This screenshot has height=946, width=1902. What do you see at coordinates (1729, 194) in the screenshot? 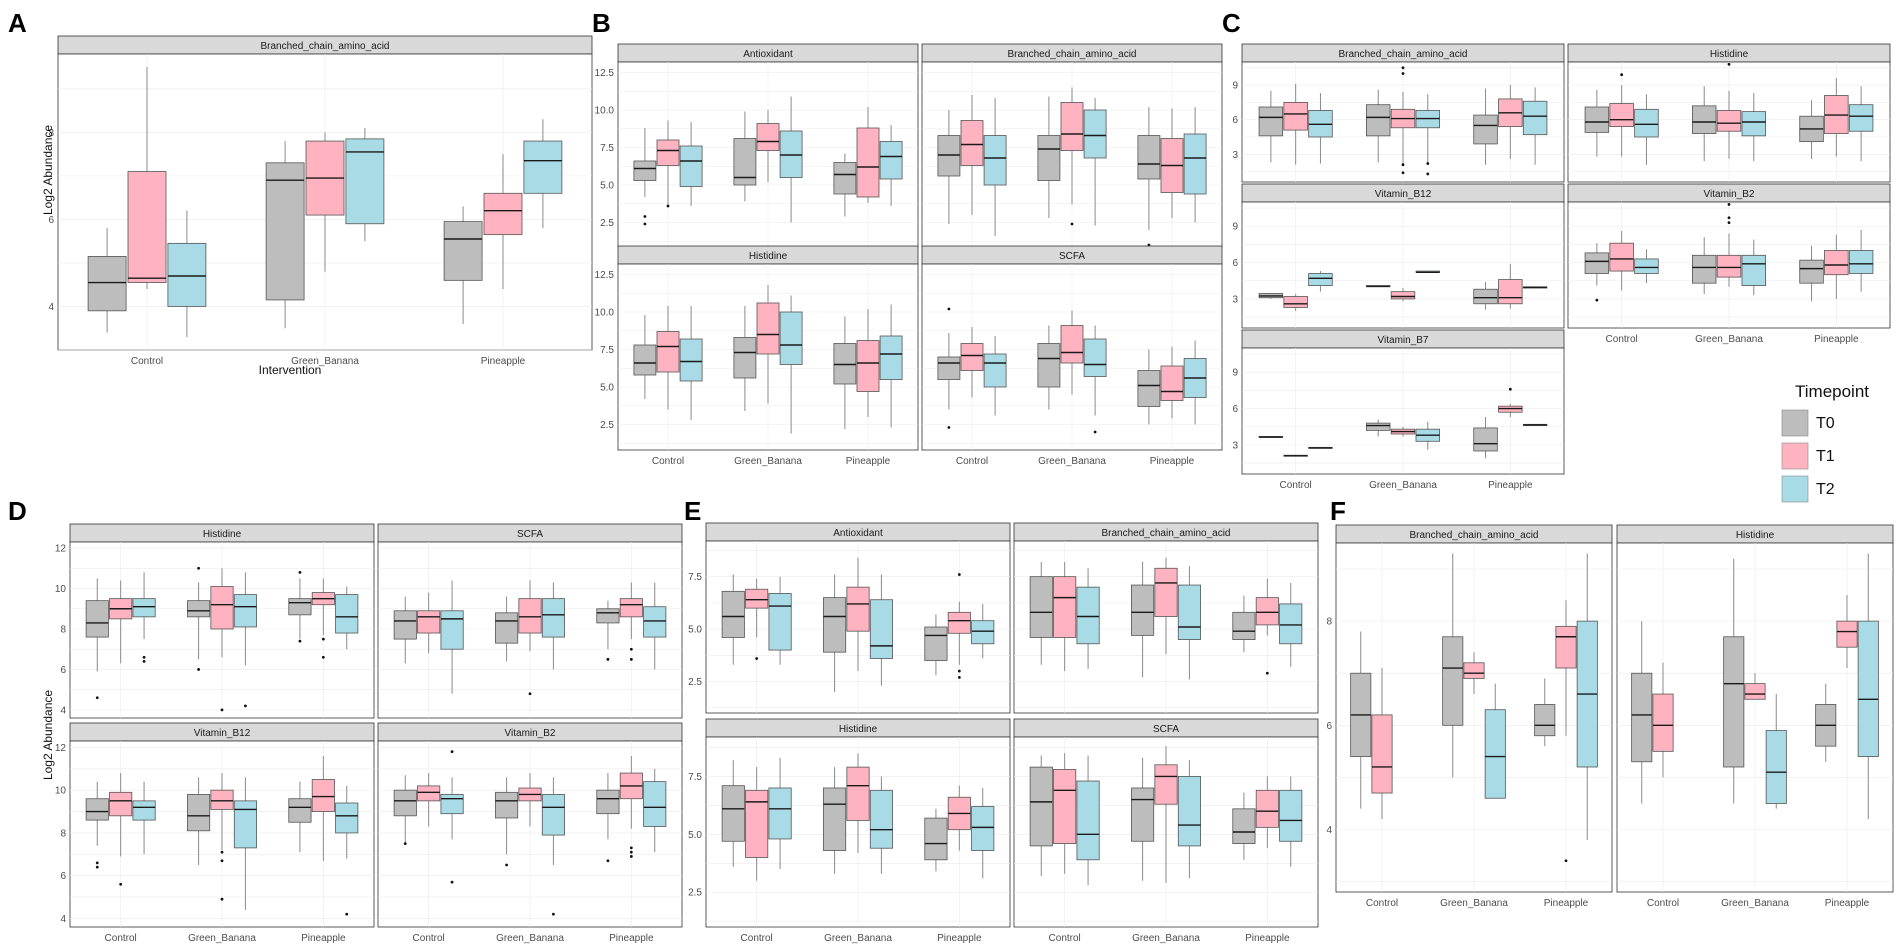
I see `facet-title: Vitamin_B2` at bounding box center [1729, 194].